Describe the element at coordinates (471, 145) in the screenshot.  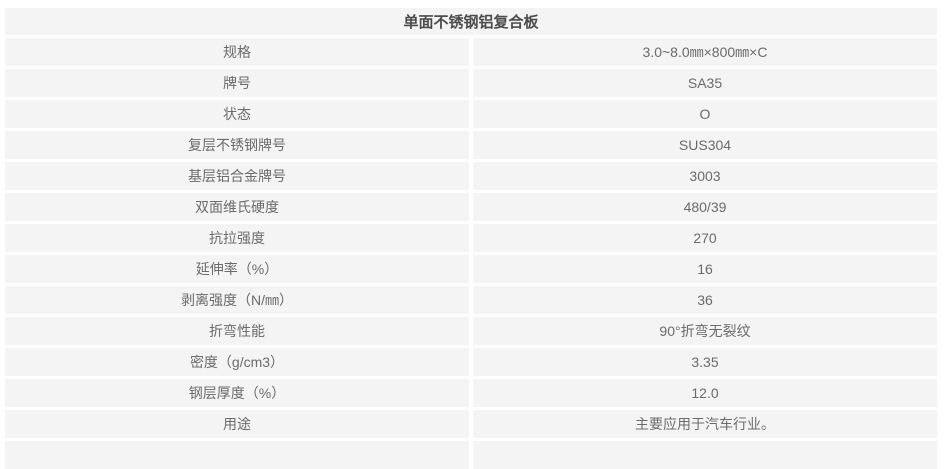
I see `table-row: 复层不锈钢牌号 SUS304` at that location.